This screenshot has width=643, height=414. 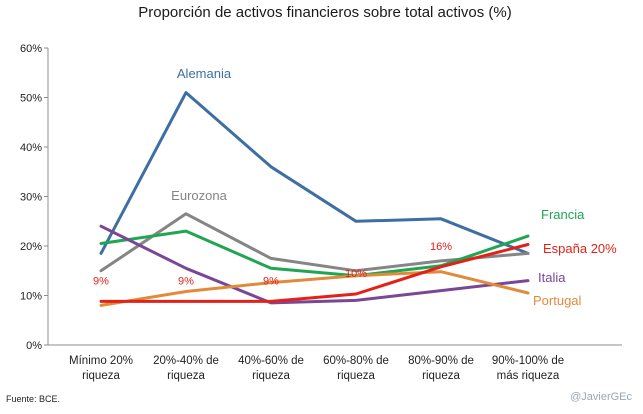 What do you see at coordinates (31, 49) in the screenshot?
I see `y-tick-label: 60%` at bounding box center [31, 49].